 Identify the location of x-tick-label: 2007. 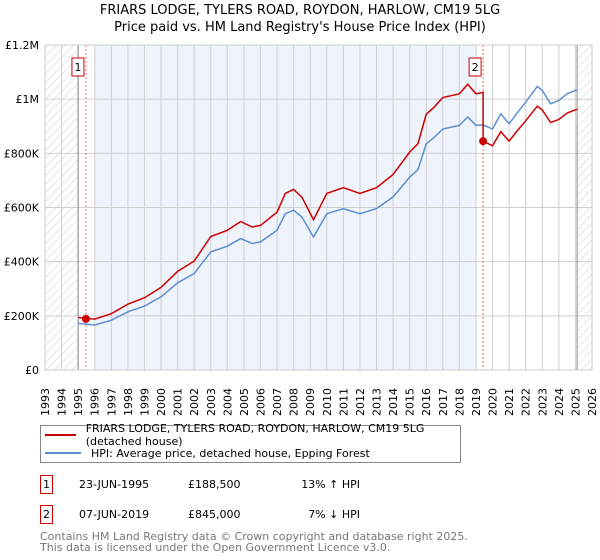
(277, 402).